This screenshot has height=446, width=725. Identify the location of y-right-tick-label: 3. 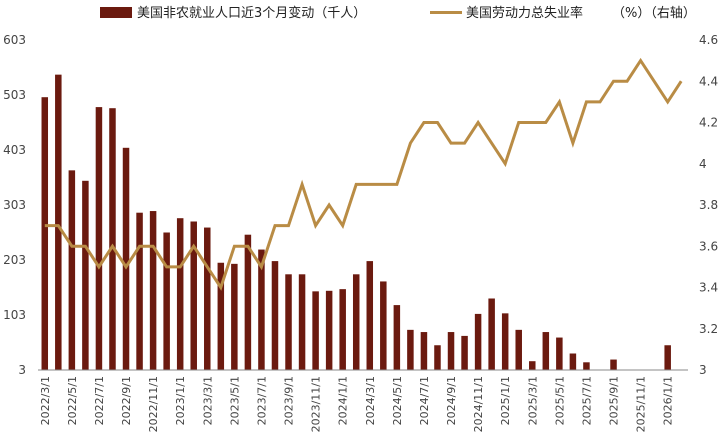
(703, 370).